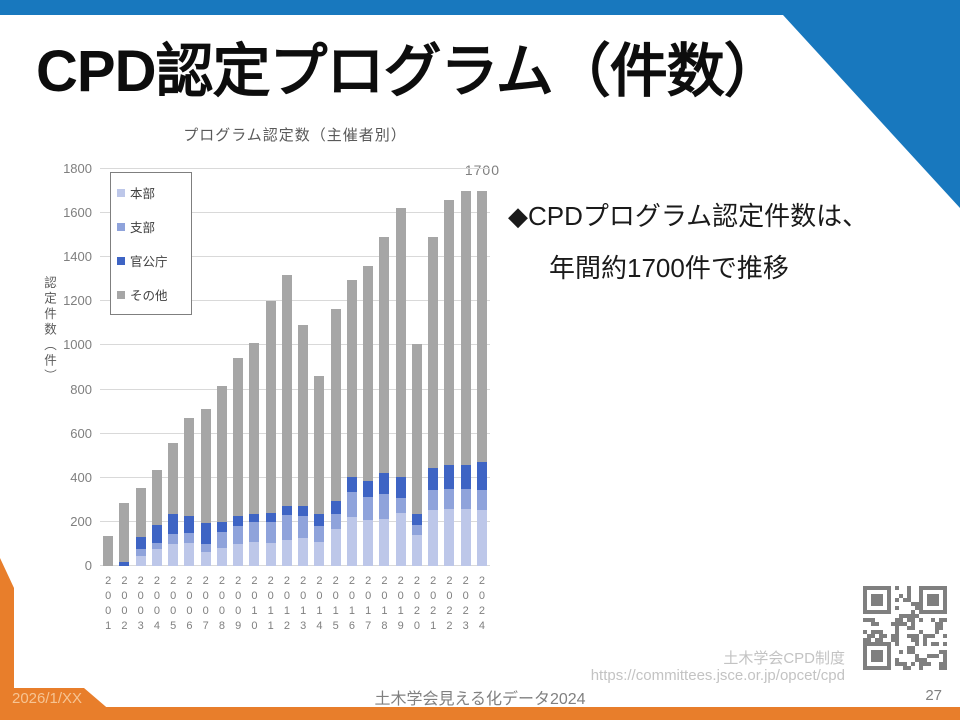 The width and height of the screenshot is (960, 720). I want to click on bar-2002, so click(124, 534).